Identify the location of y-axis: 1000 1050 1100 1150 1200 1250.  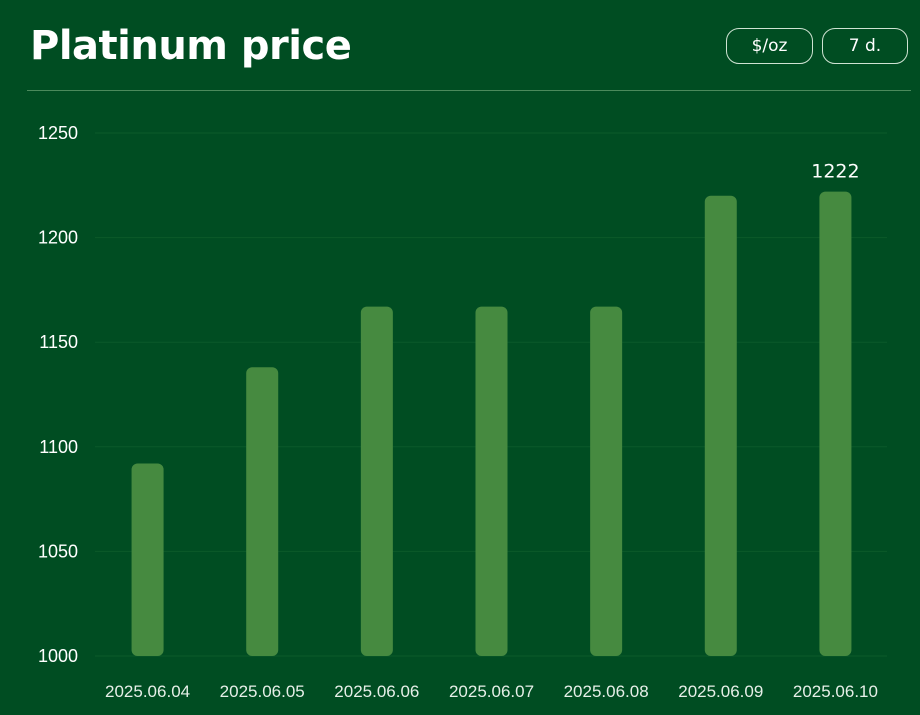
(58, 394).